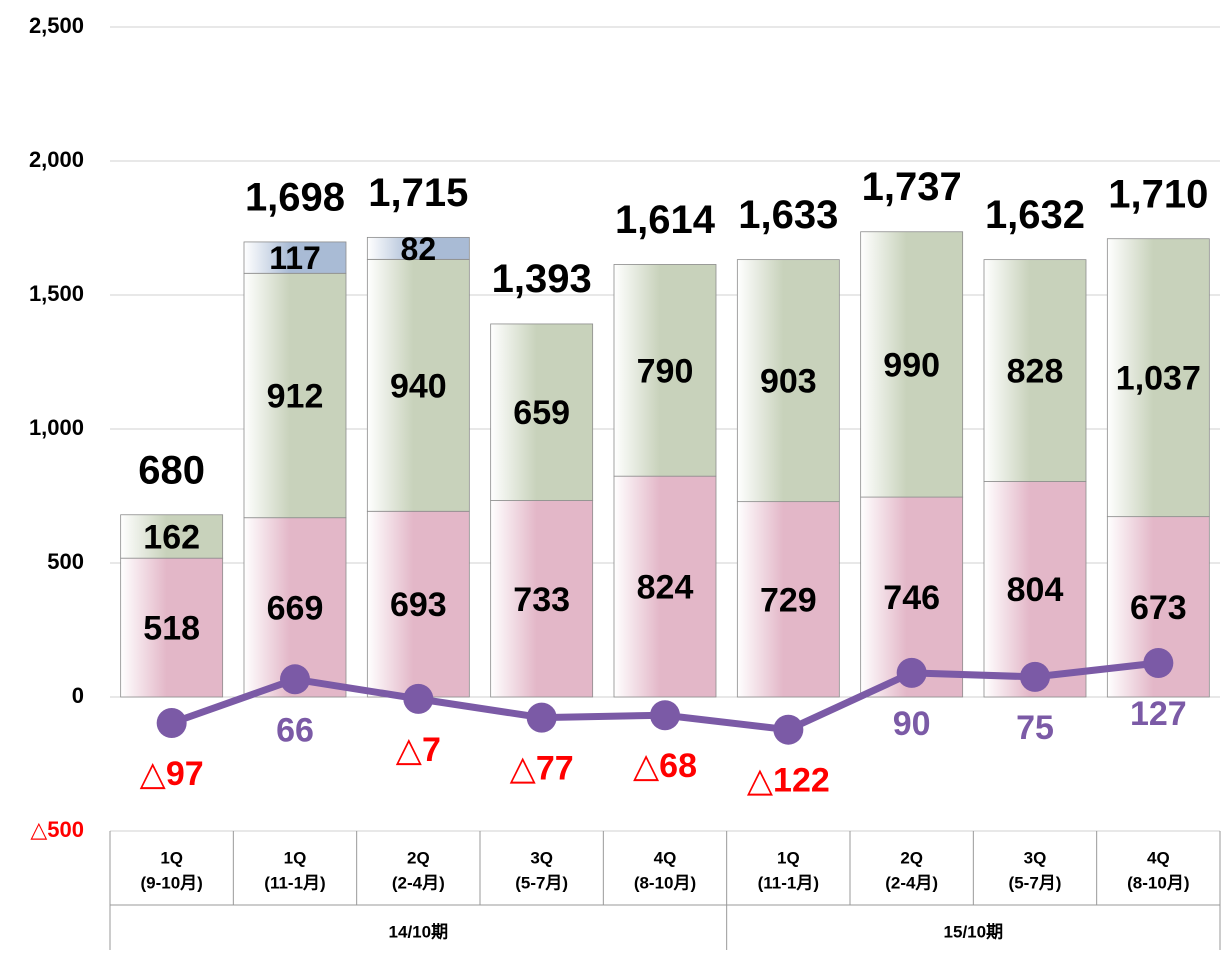 This screenshot has height=959, width=1225. Describe the element at coordinates (419, 931) in the screenshot. I see `group-label: 14/10期` at that location.